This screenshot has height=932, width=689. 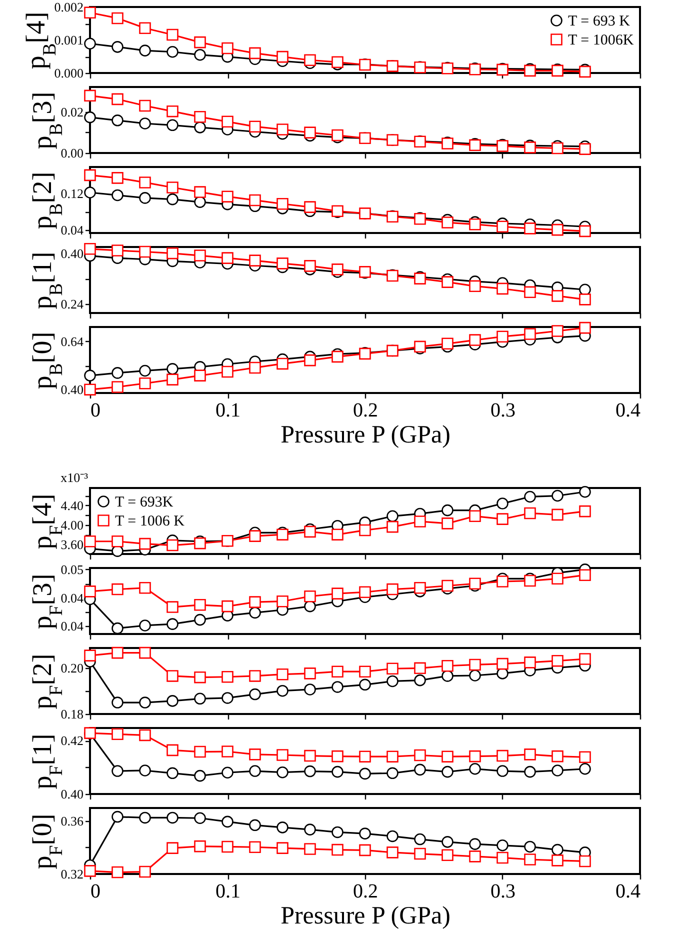 What do you see at coordinates (69, 73) in the screenshot?
I see `y-tick-label: 0.000` at bounding box center [69, 73].